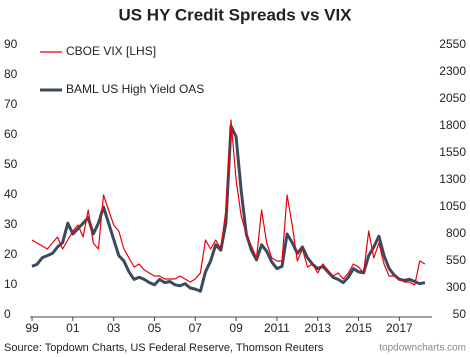 The height and width of the screenshot is (357, 470). I want to click on y-tick-label: 60, so click(11, 134).